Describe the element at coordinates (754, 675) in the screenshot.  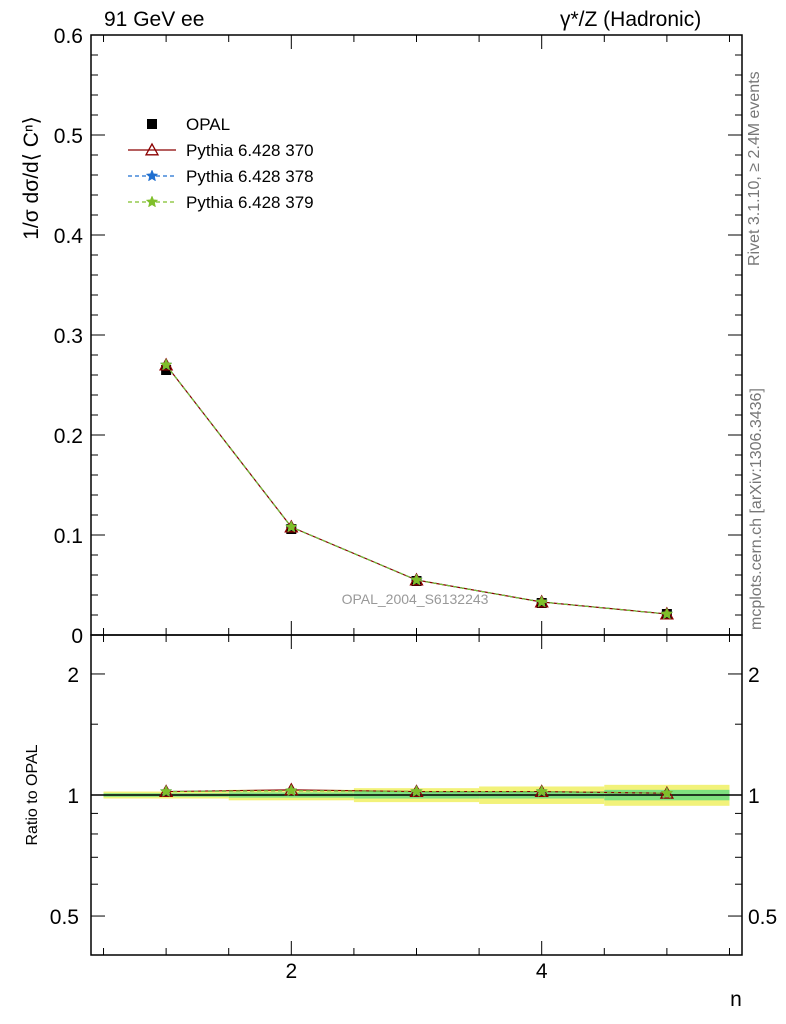
I see `ratio-y-tick-label-right: 2` at that location.